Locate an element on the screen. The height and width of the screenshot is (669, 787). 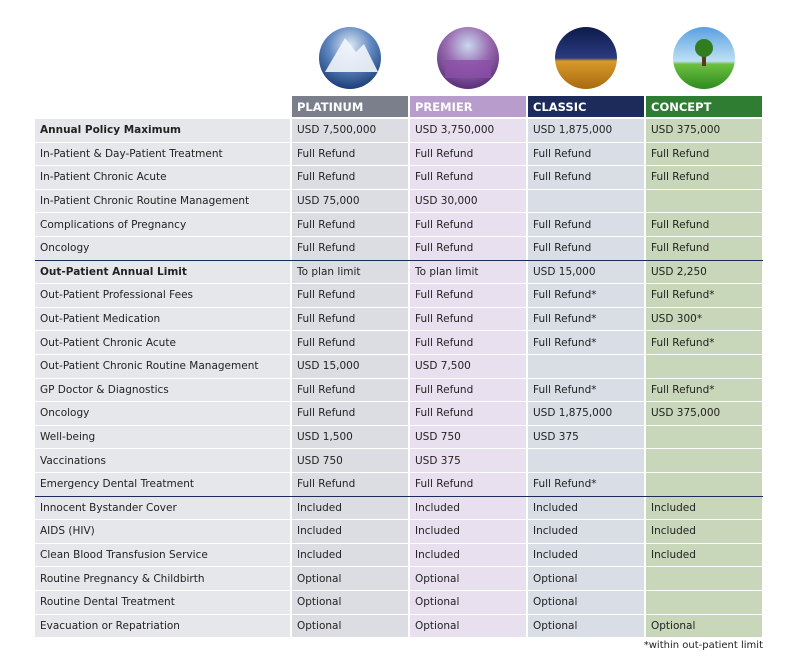
cell: USD 7,500,000 is located at coordinates (350, 130).